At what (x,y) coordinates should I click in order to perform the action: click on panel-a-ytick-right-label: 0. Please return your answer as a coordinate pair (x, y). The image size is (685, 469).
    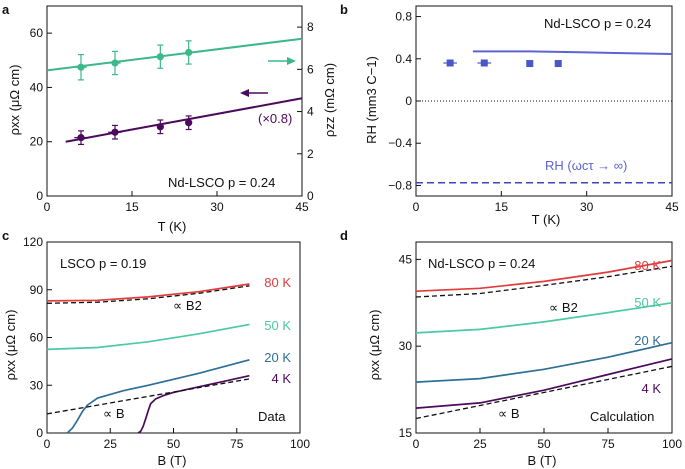
    Looking at the image, I should click on (310, 196).